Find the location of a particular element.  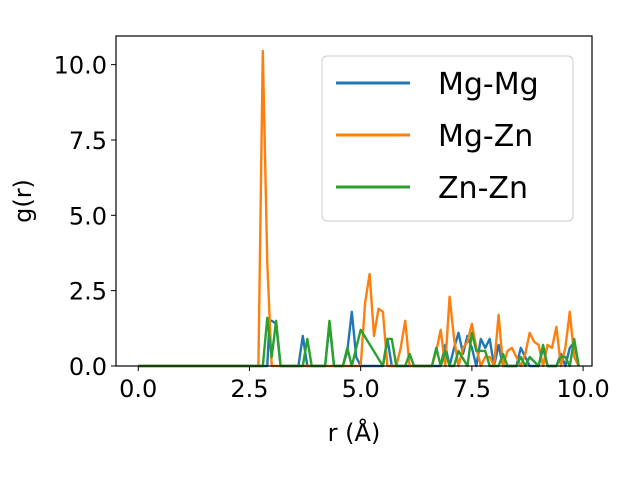

legend: Mg-Mg Mg-Zn Zn-Zn is located at coordinates (447, 138).